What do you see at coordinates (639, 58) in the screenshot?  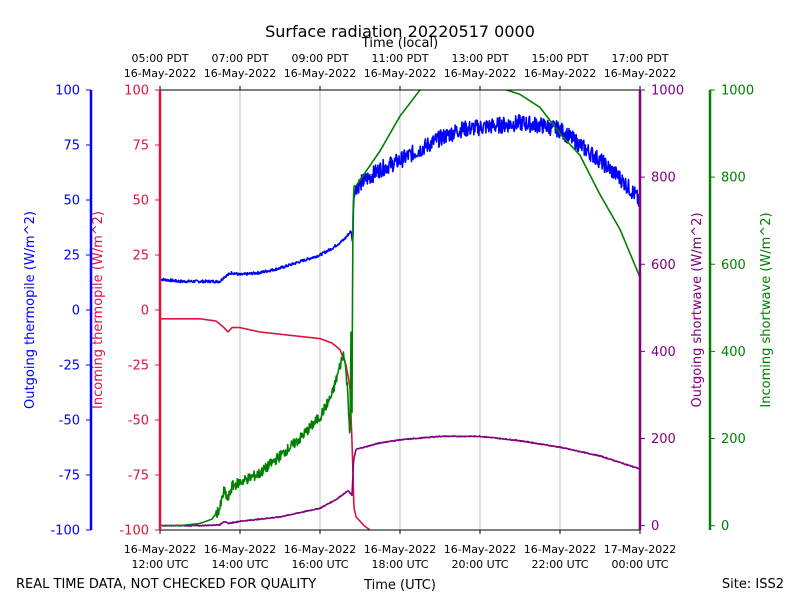 I see `x2-tick-label: 17:00 PDT` at bounding box center [639, 58].